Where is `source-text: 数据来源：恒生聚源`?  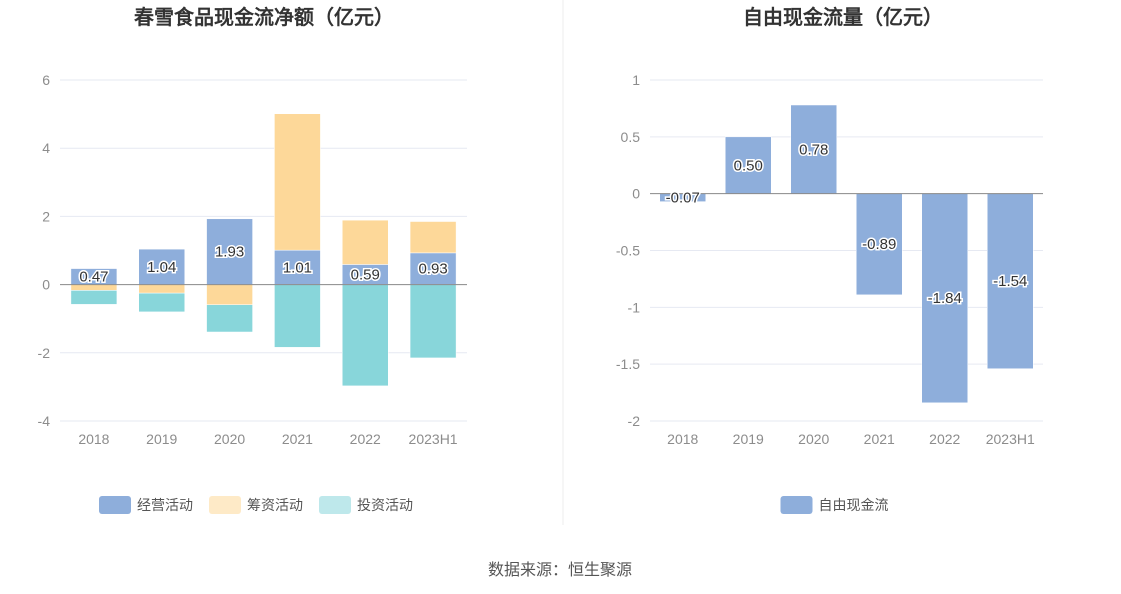
source-text: 数据来源：恒生聚源 is located at coordinates (560, 570).